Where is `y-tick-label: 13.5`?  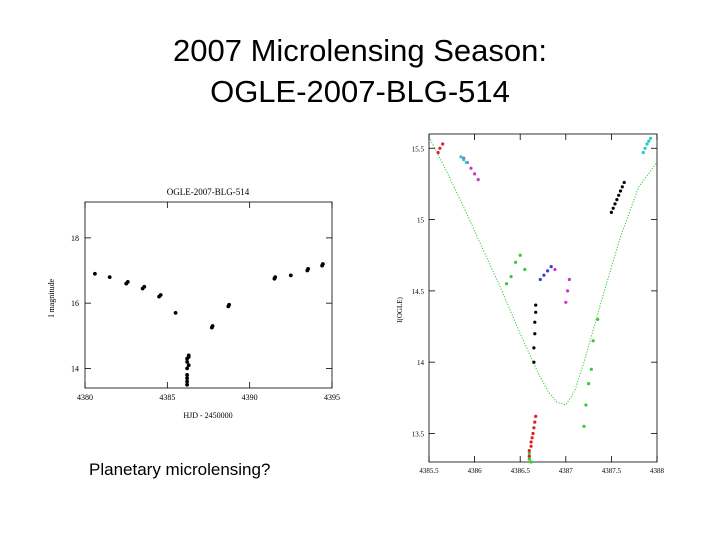
y-tick-label: 13.5 is located at coordinates (418, 434).